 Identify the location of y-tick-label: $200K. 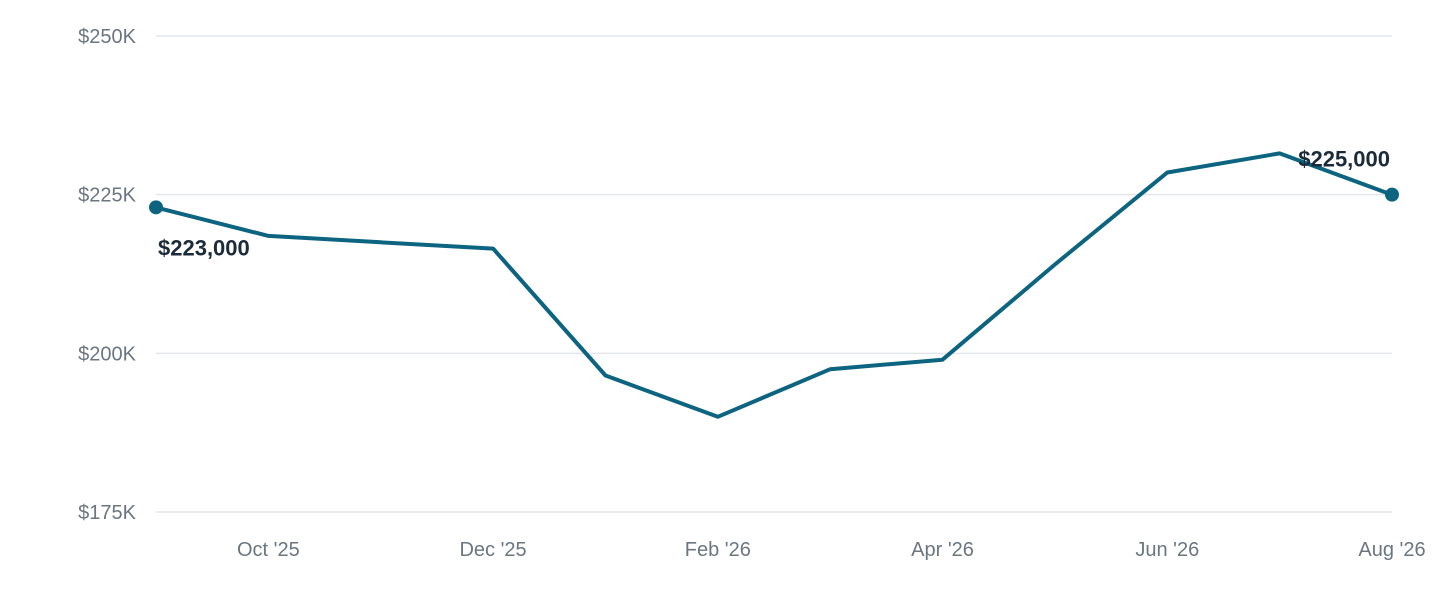
(107, 354).